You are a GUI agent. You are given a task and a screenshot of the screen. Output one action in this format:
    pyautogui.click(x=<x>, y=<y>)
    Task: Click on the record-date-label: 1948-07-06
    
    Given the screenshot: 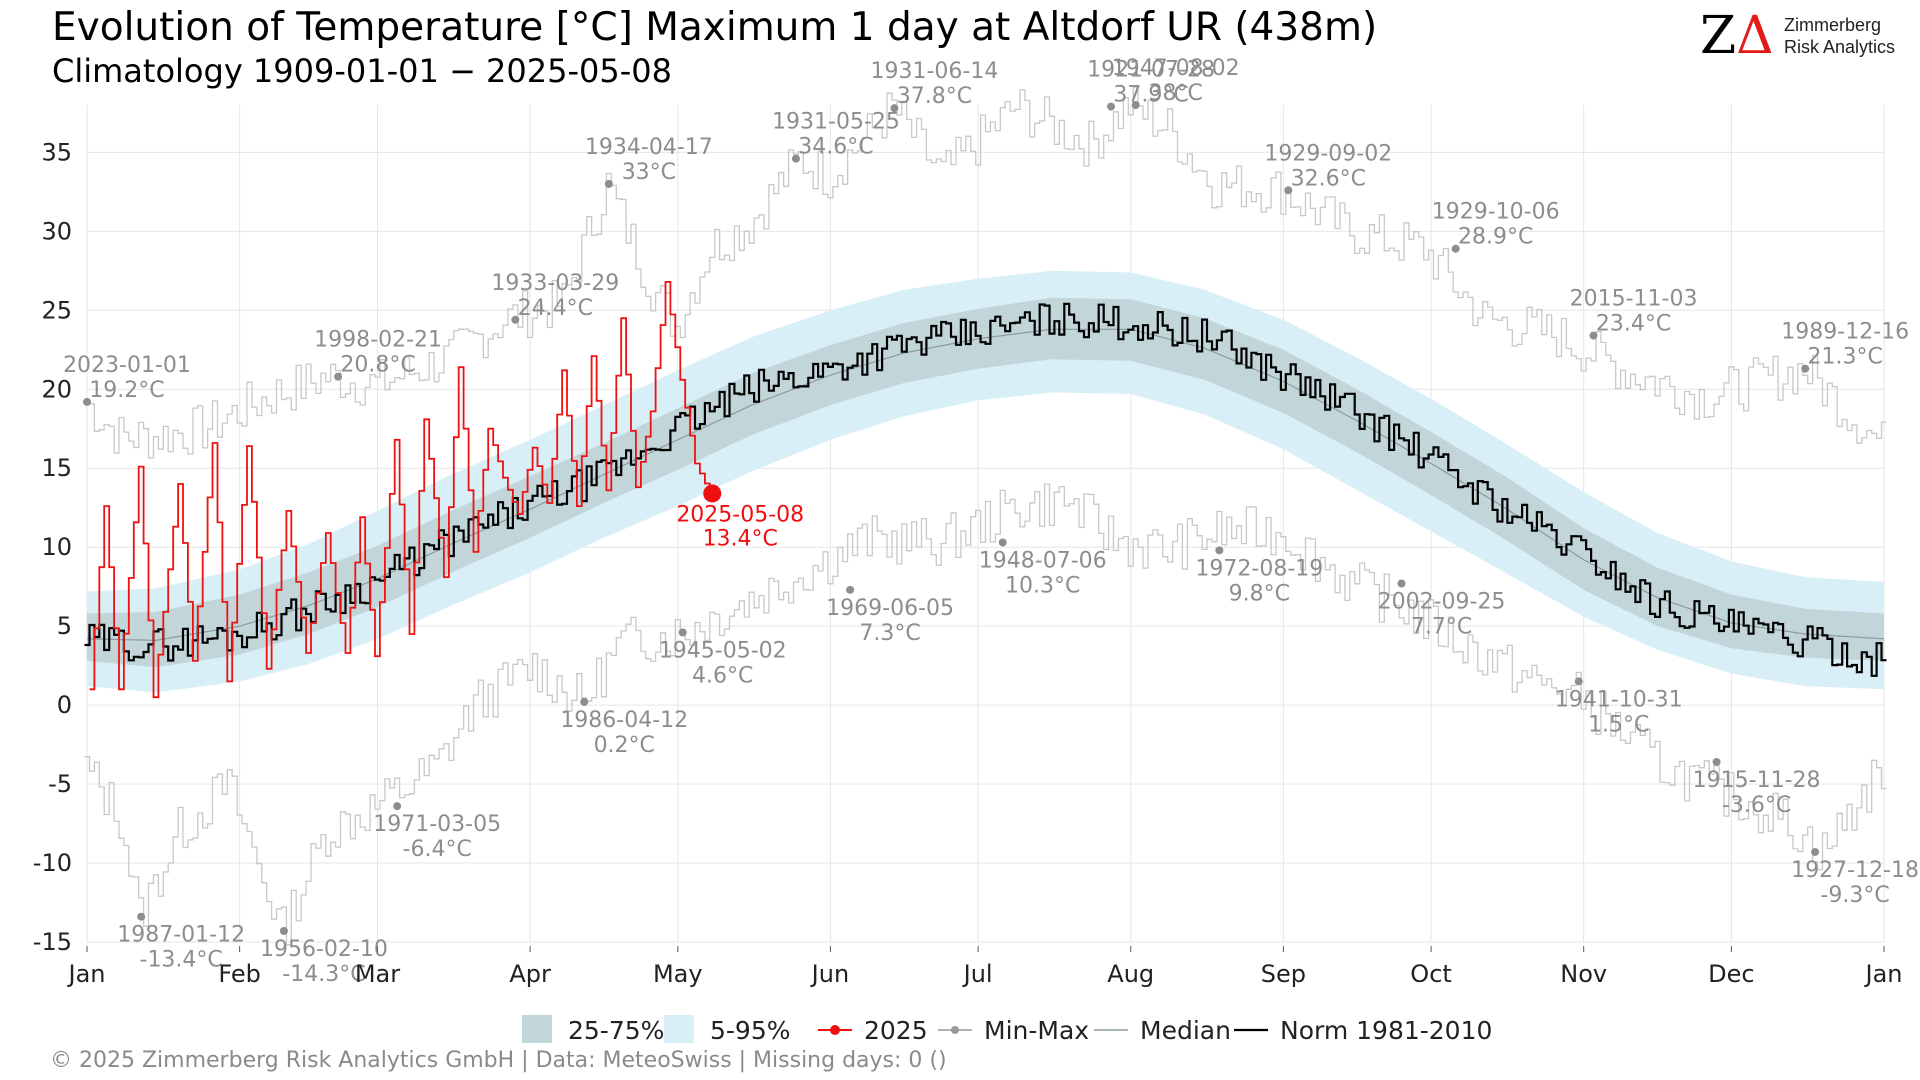 What is the action you would take?
    pyautogui.click(x=1043, y=560)
    